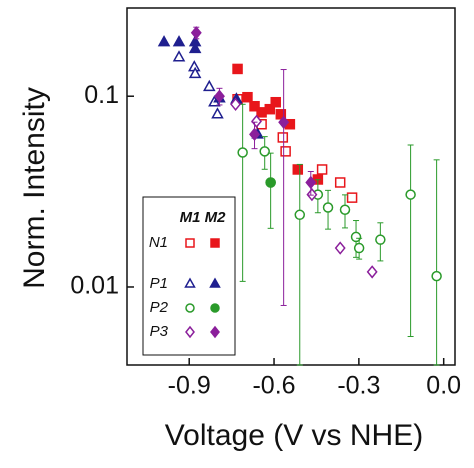  Describe the element at coordinates (189, 386) in the screenshot. I see `x-tick-label: -0.9` at that location.